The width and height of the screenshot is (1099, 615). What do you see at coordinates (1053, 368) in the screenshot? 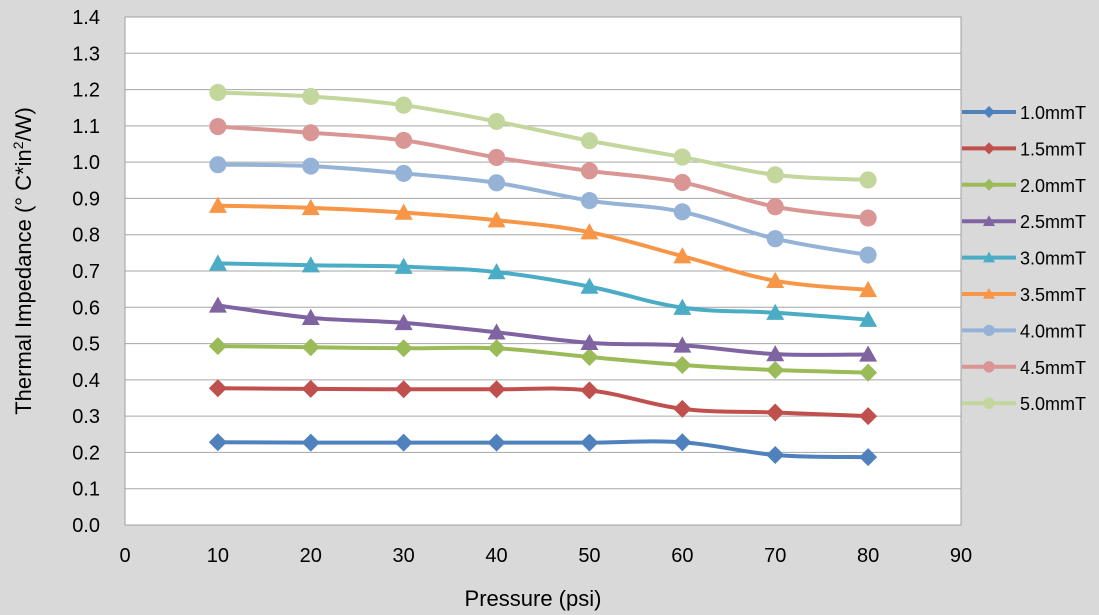
I see `legend-label: 4.5mmT` at bounding box center [1053, 368].